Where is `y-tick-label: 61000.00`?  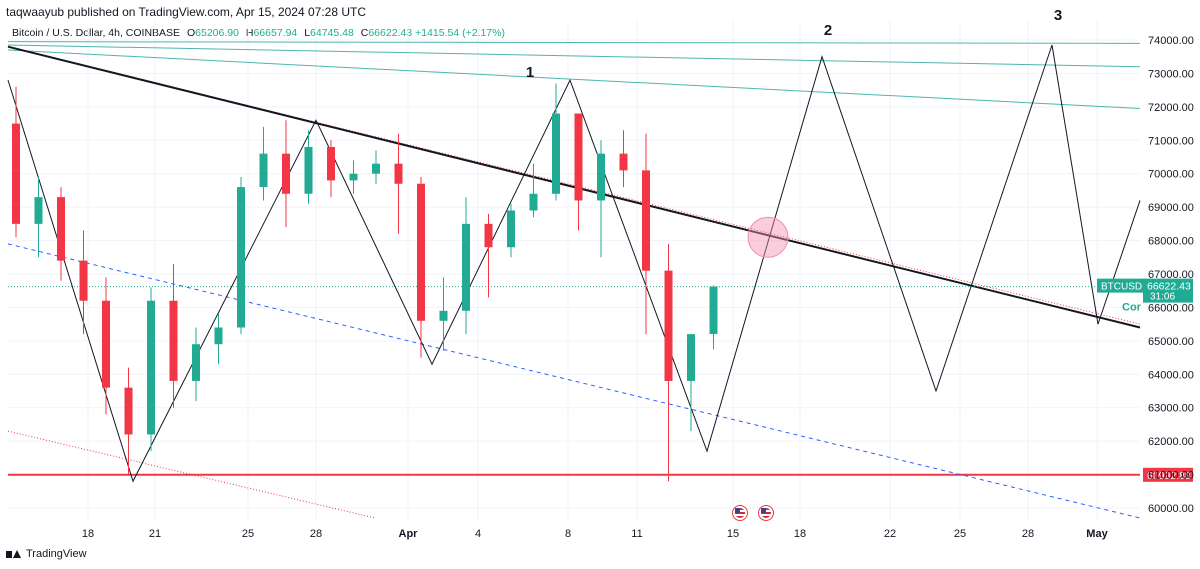
y-tick-label: 61000.00 is located at coordinates (1171, 476).